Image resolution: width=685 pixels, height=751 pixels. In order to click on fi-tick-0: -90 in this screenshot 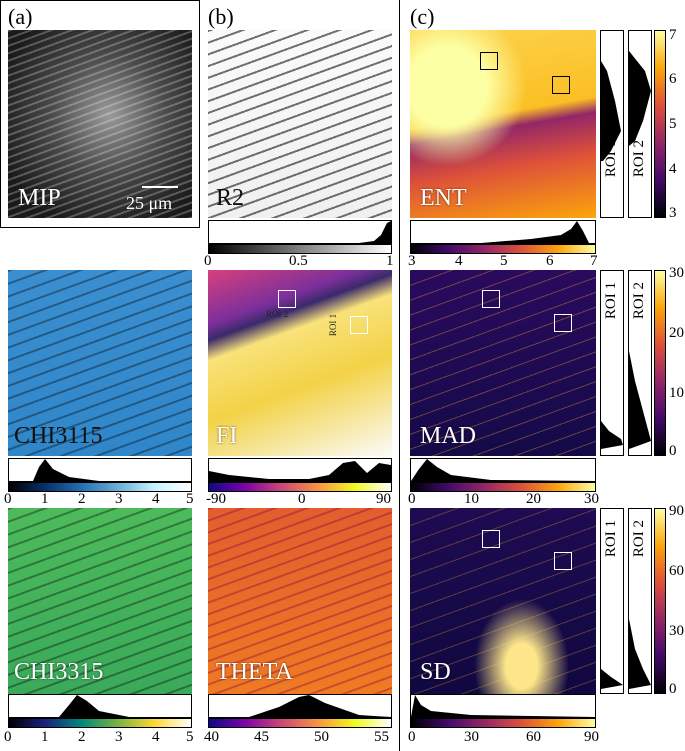, I will do `click(216, 499)`.